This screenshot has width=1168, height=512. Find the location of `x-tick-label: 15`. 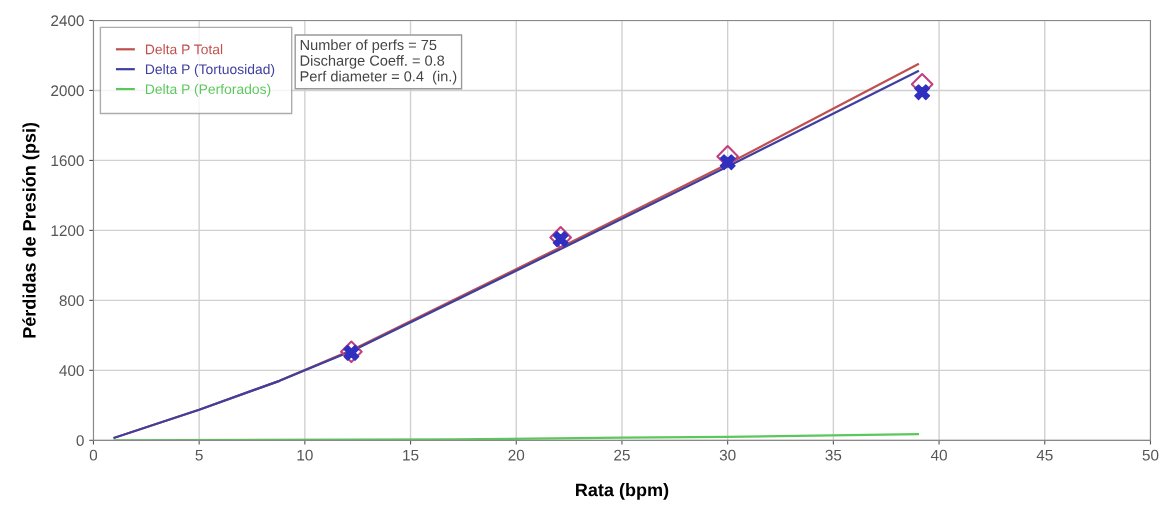

x-tick-label: 15 is located at coordinates (411, 455).